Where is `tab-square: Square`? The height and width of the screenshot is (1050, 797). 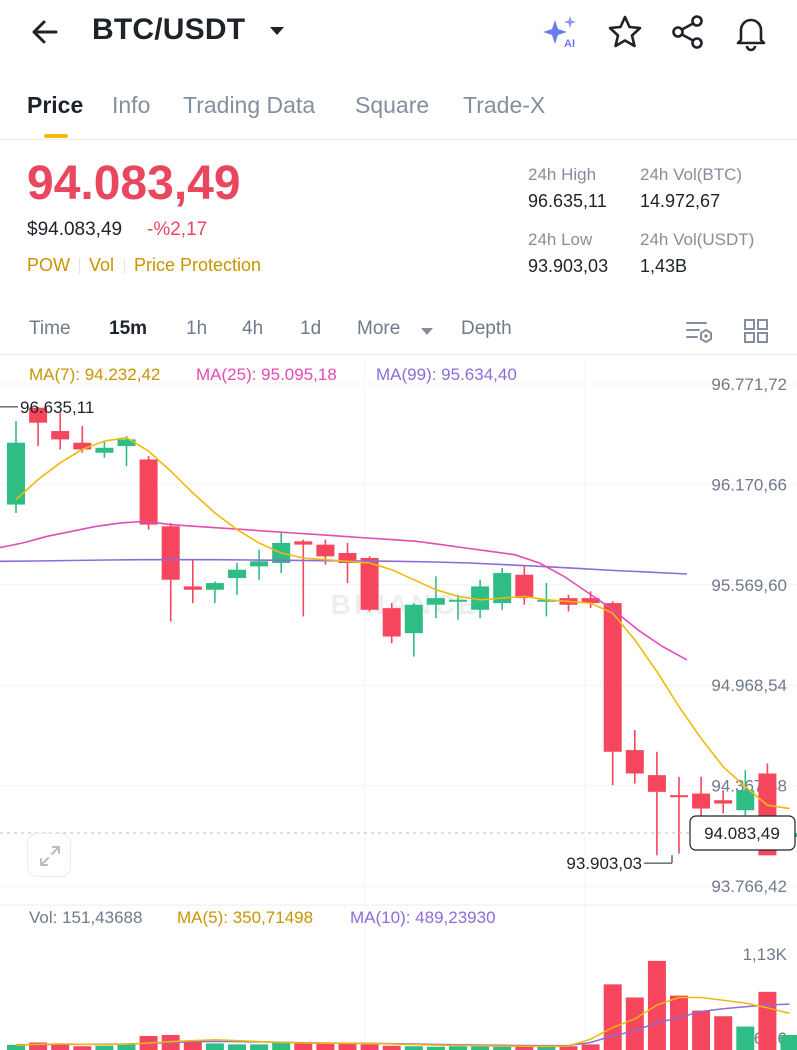
tab-square: Square is located at coordinates (392, 105).